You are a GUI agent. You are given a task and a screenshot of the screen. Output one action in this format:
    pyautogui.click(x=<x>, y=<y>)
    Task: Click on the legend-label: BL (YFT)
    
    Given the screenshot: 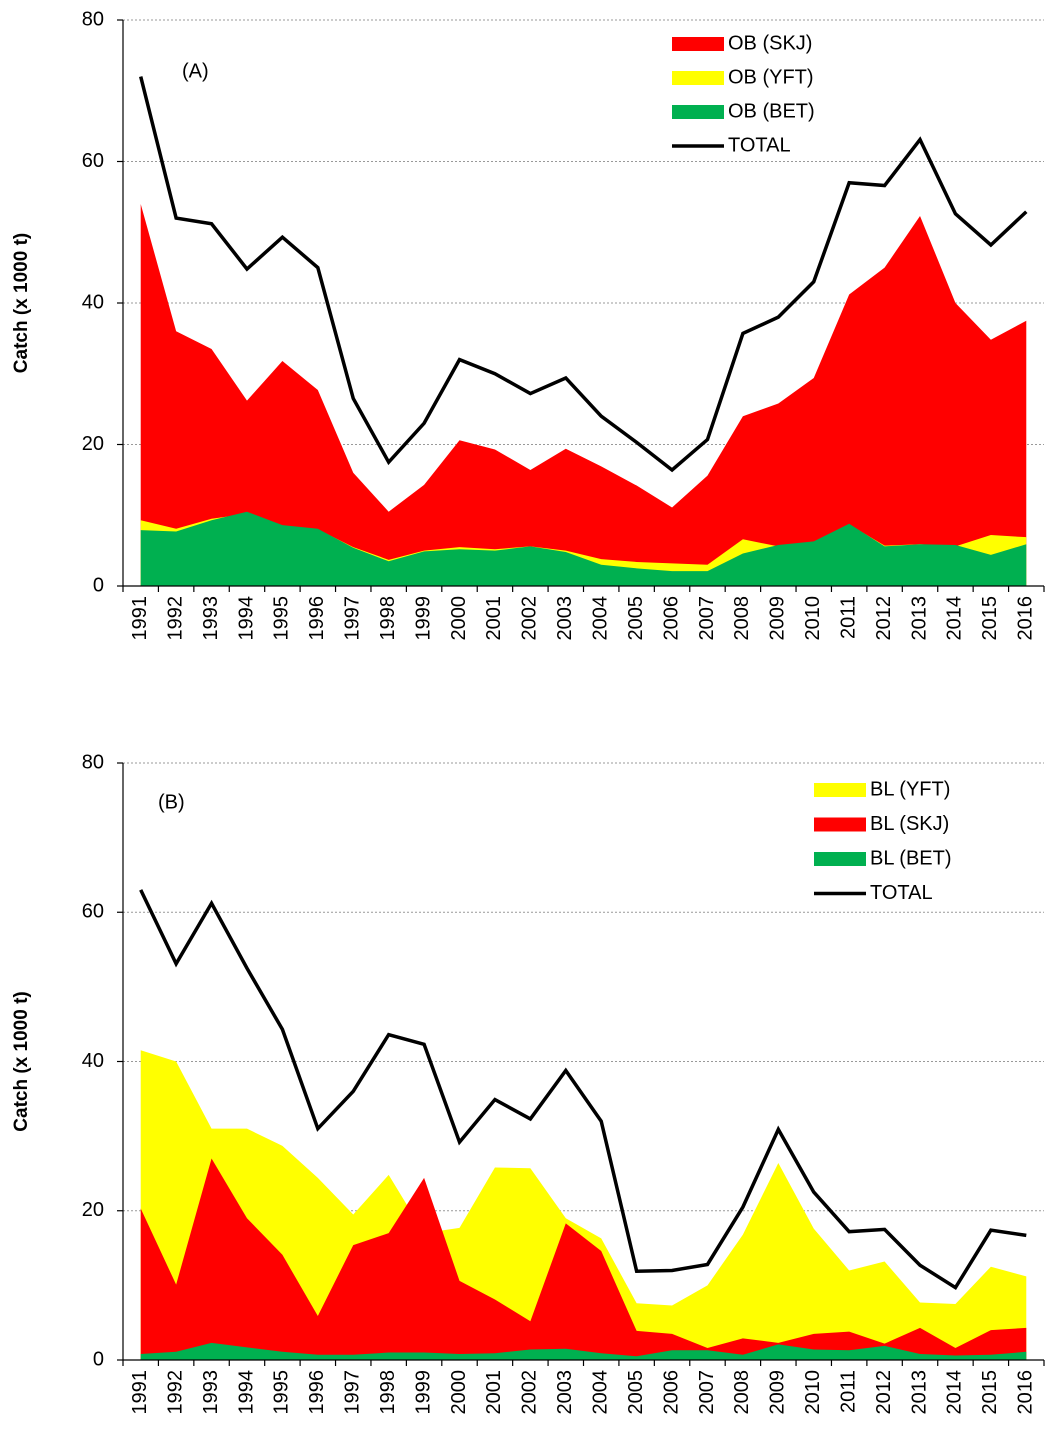 What is the action you would take?
    pyautogui.click(x=910, y=789)
    